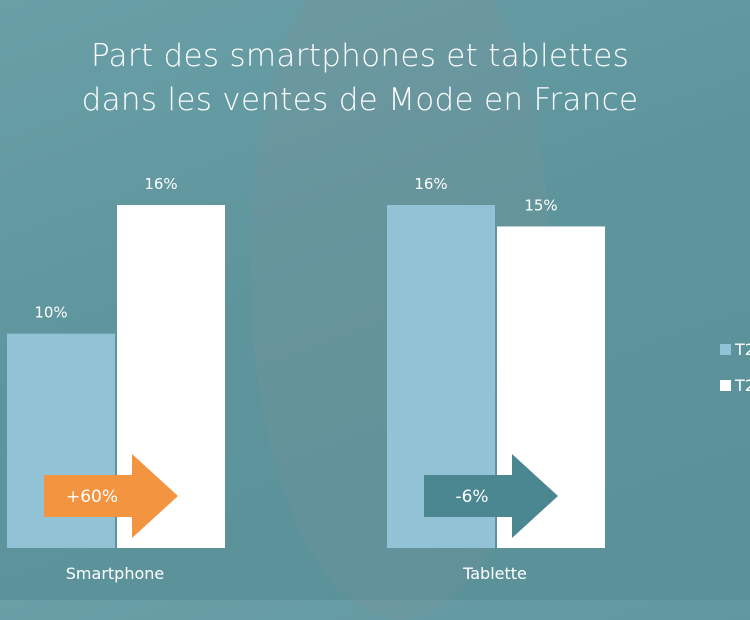 Image resolution: width=750 pixels, height=620 pixels. What do you see at coordinates (50, 313) in the screenshot?
I see `data-label: 10%` at bounding box center [50, 313].